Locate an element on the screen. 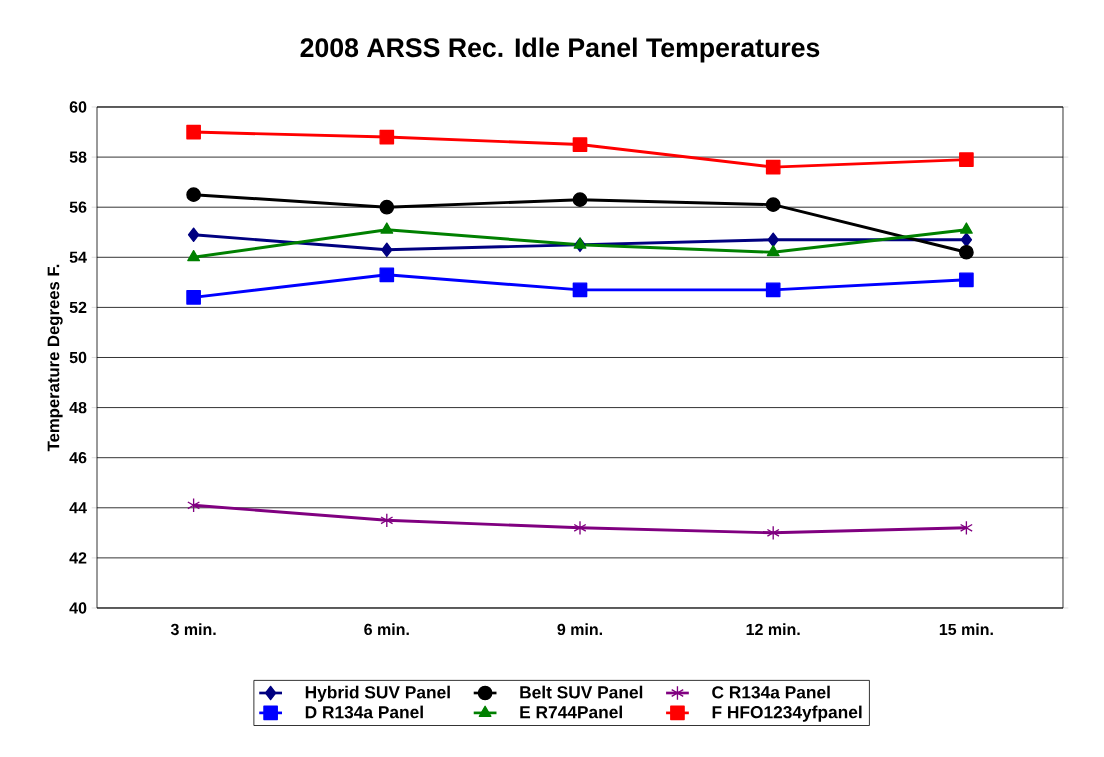 Image resolution: width=1104 pixels, height=757 pixels. y-tick-label: 48 is located at coordinates (78, 407).